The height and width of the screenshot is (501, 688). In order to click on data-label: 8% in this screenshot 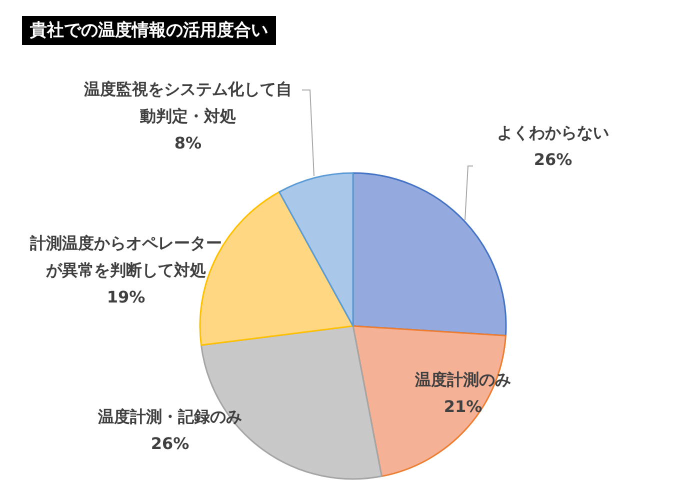, I will do `click(188, 143)`.